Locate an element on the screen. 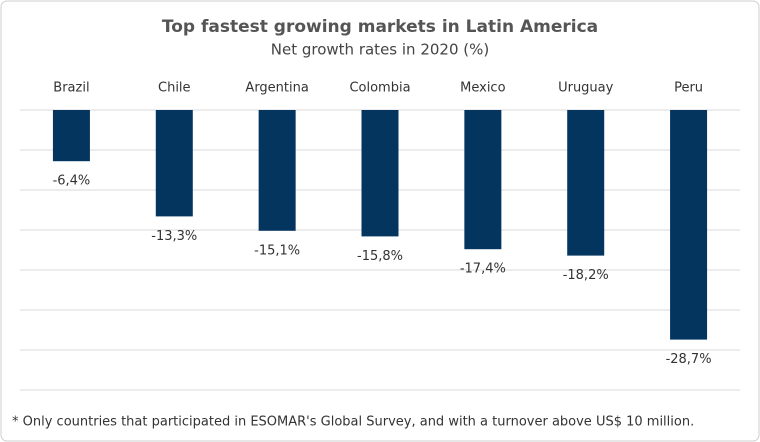 The width and height of the screenshot is (760, 442). category-label: Uruguay is located at coordinates (586, 88).